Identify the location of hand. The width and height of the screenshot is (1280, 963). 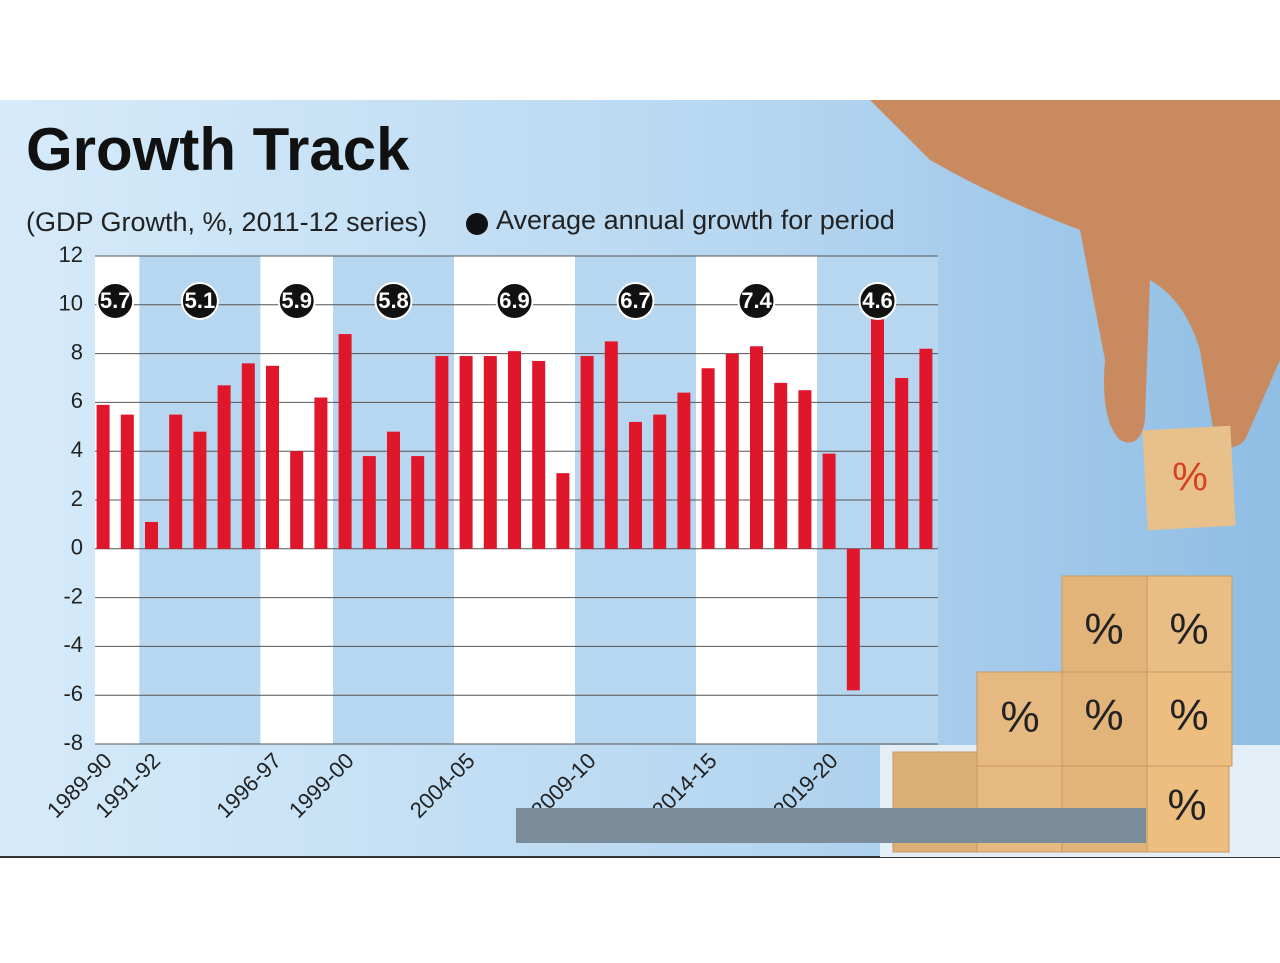
(1075, 274).